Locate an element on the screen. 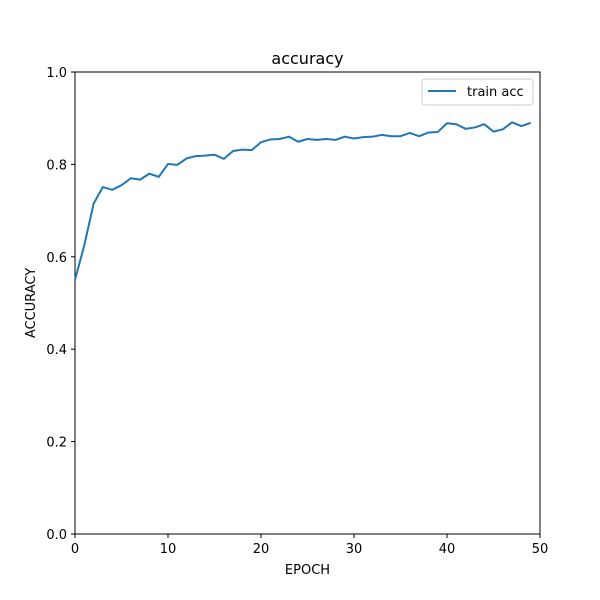  x-tick-label: 20 is located at coordinates (261, 549).